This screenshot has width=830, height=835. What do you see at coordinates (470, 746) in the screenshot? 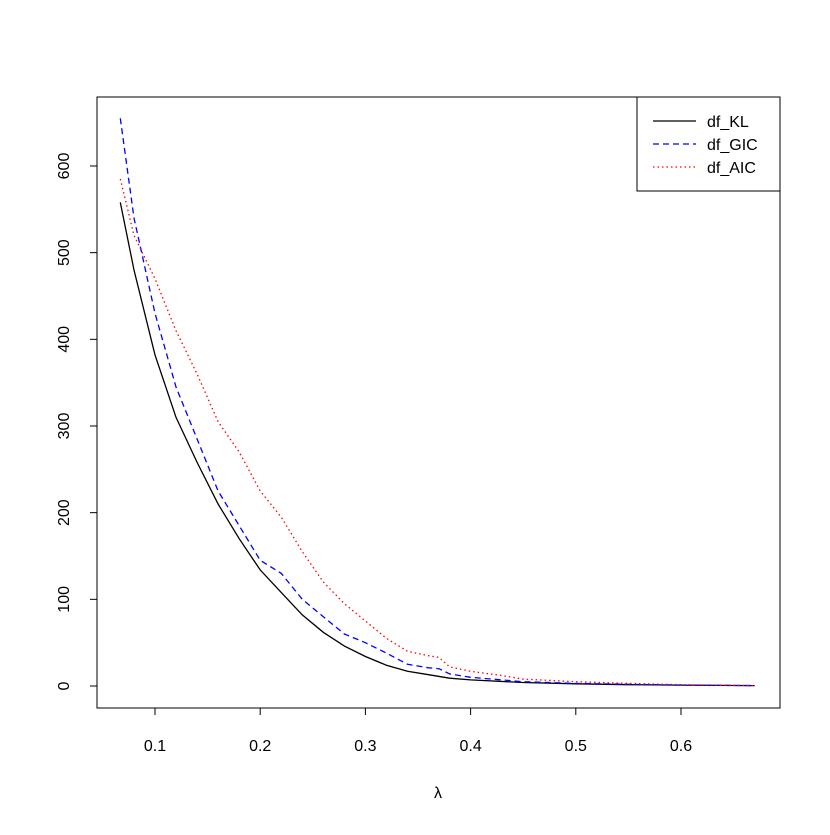
I see `x-tick-label: 0.4` at bounding box center [470, 746].